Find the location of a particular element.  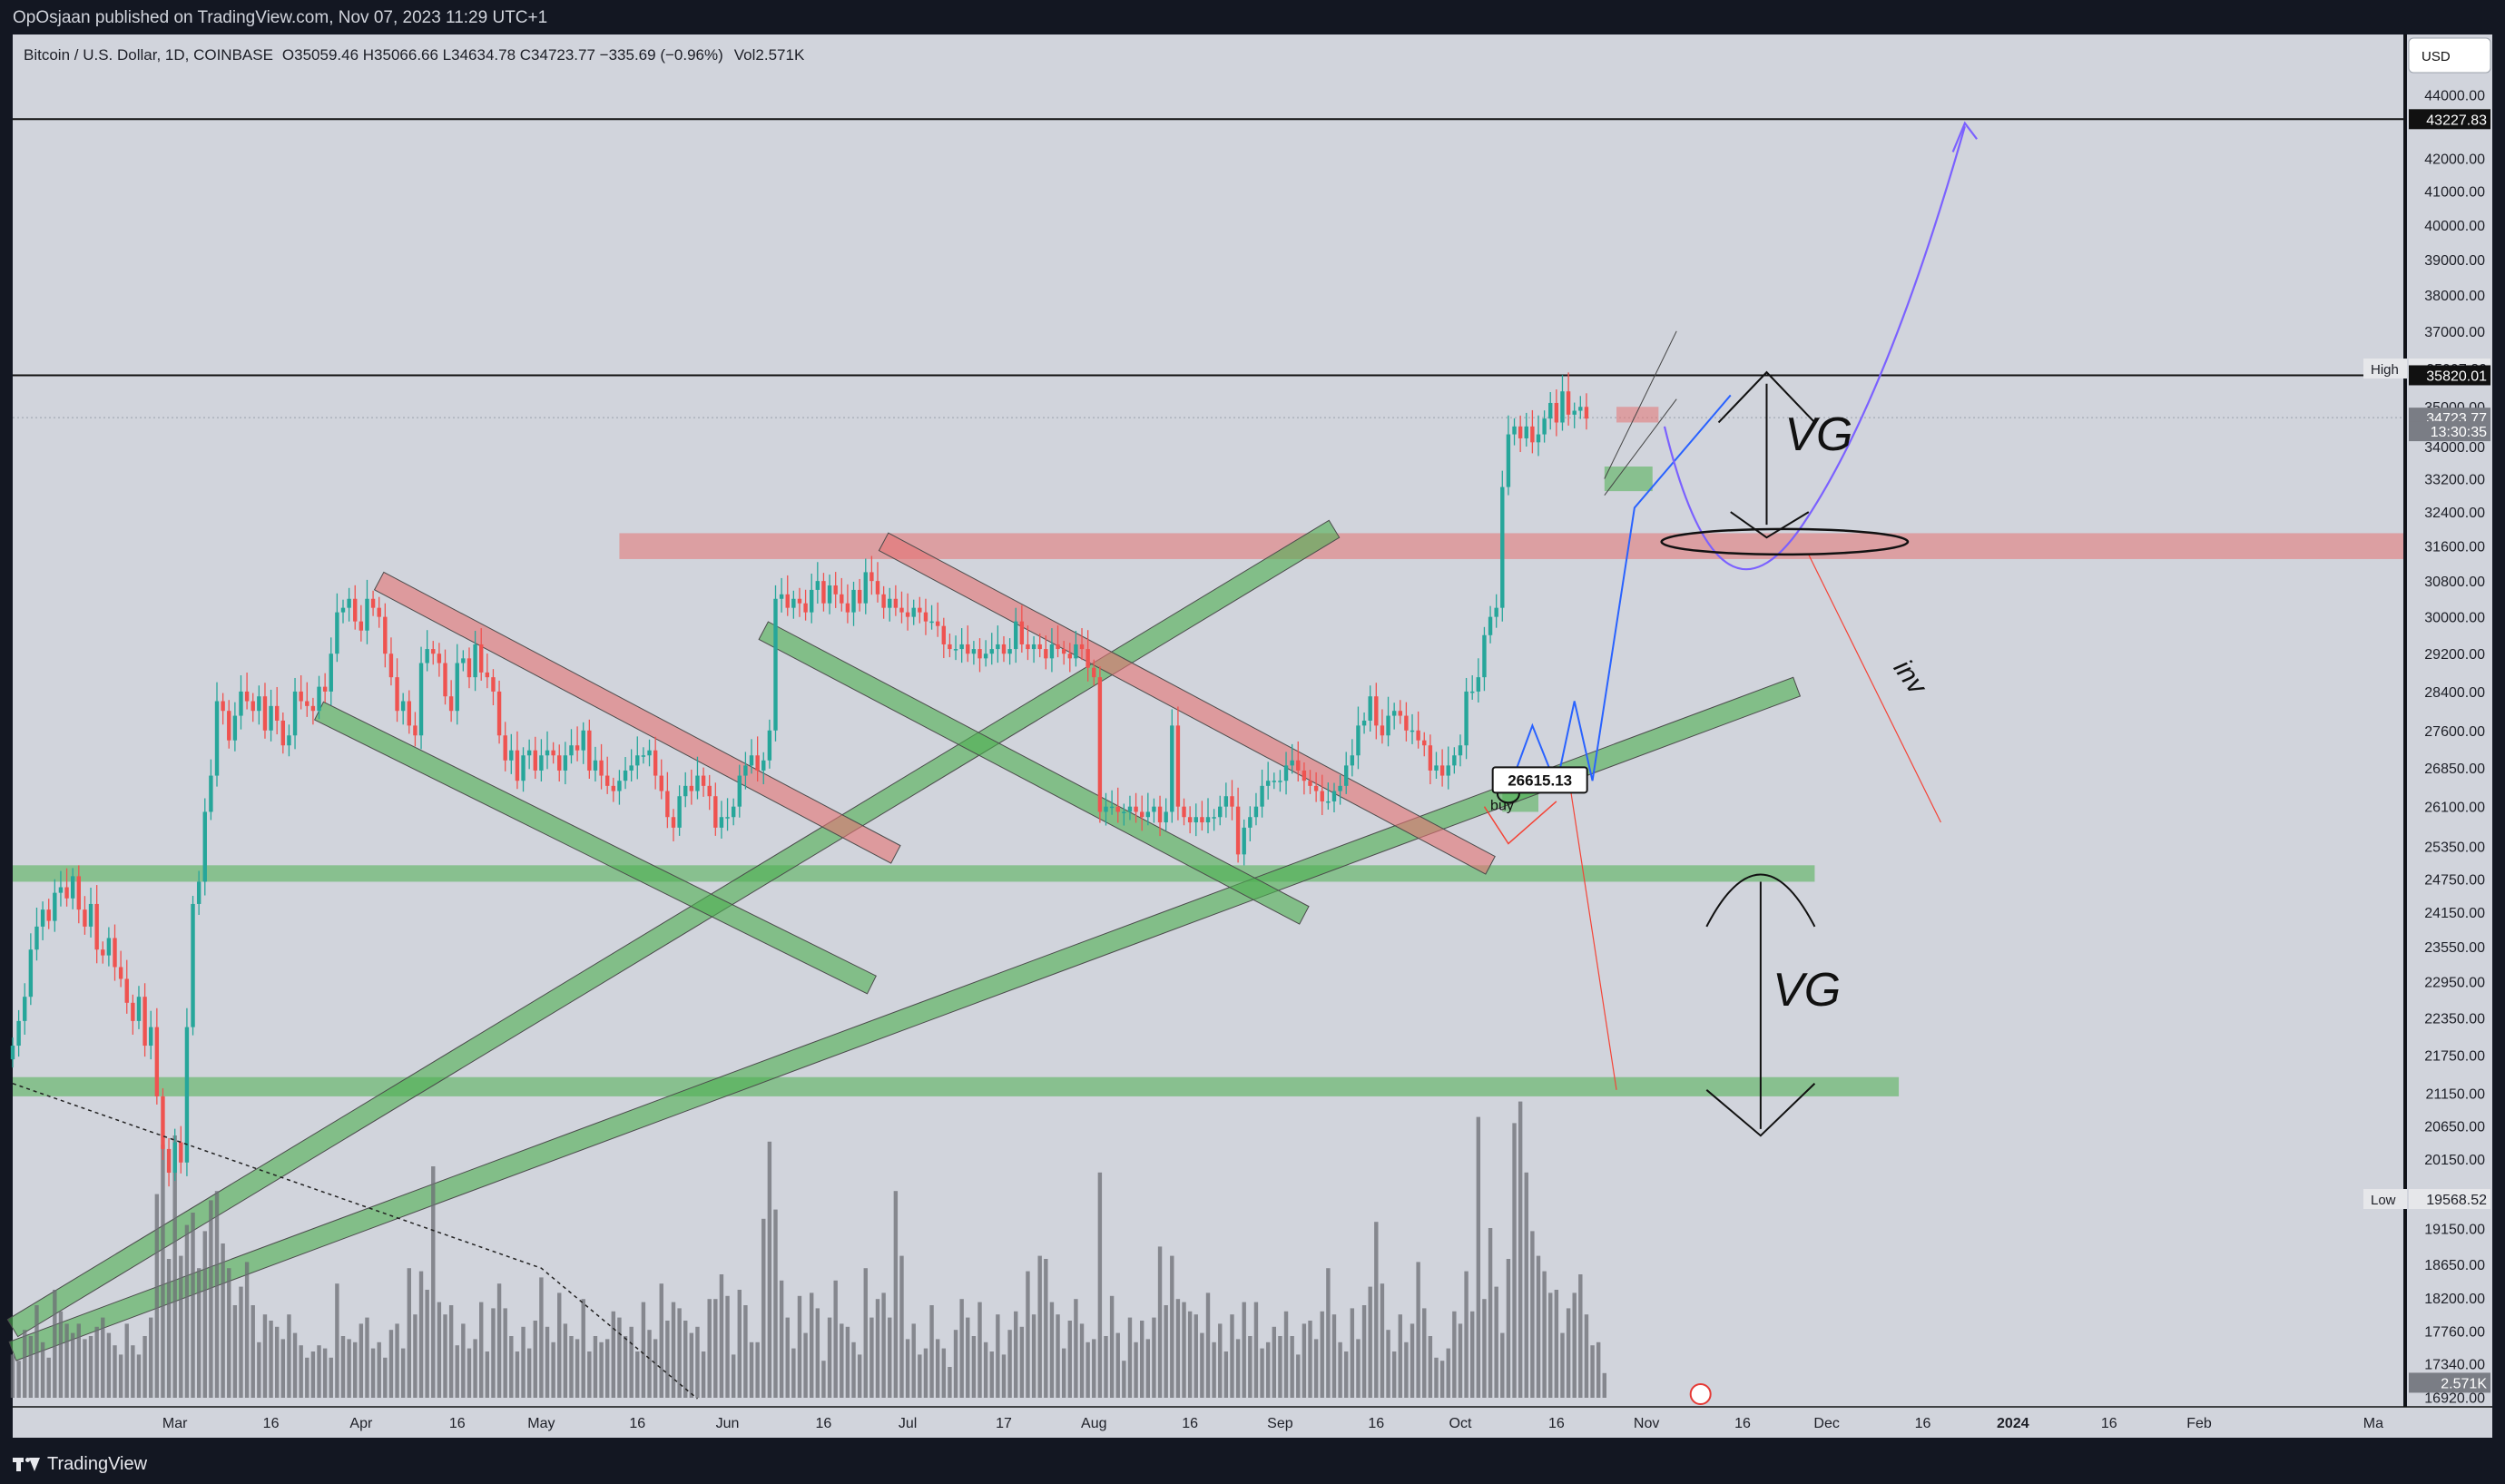

currency-button is located at coordinates (2450, 55).